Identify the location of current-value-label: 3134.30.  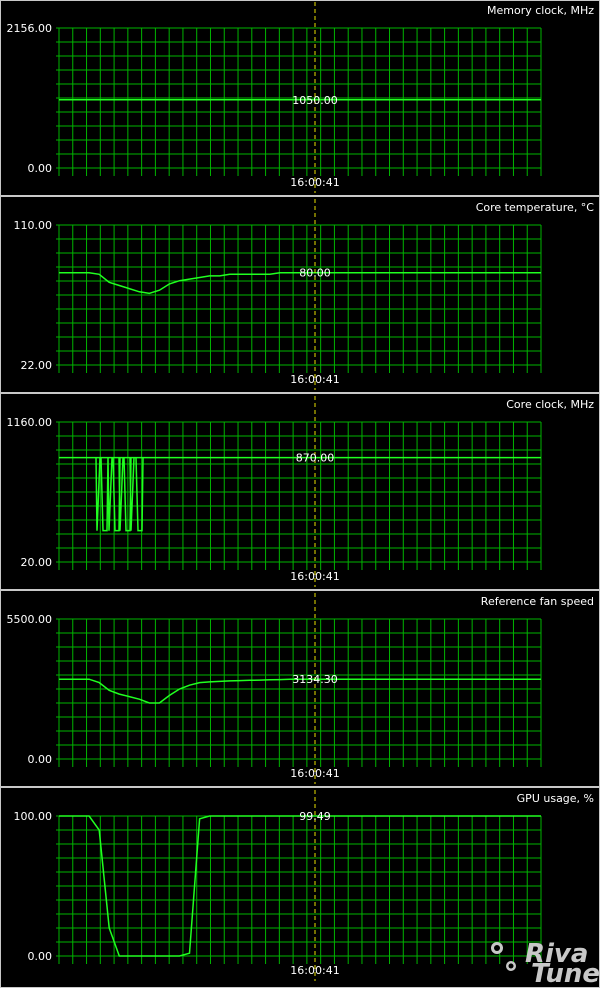
(315, 679).